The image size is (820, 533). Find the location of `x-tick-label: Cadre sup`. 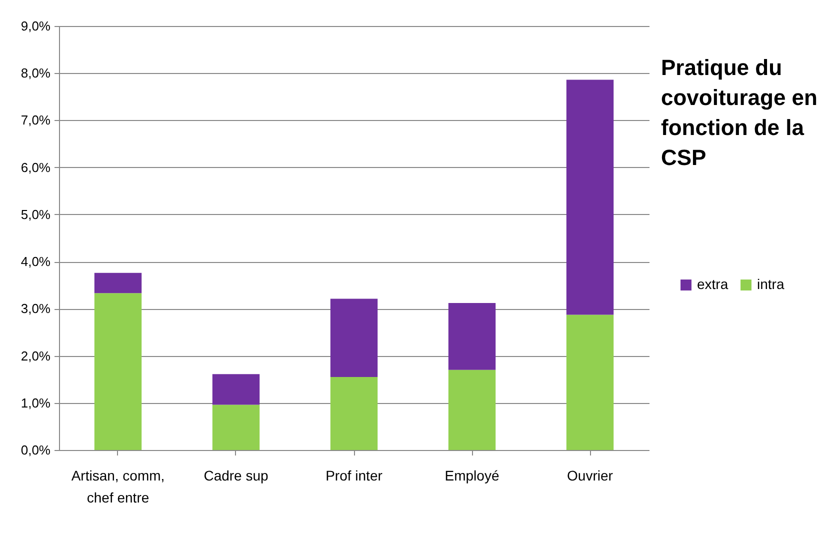

x-tick-label: Cadre sup is located at coordinates (236, 476).